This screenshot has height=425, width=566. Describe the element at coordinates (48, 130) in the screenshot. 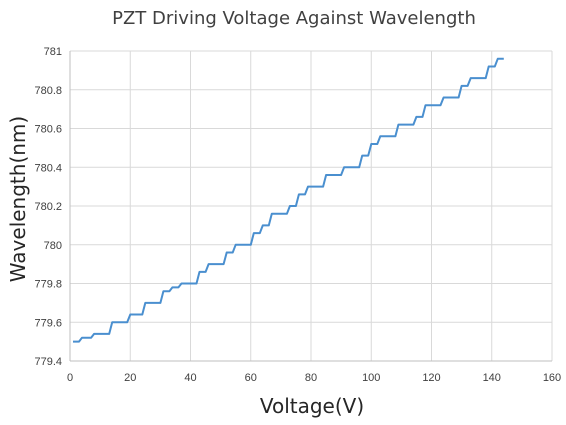

I see `y-tick-label: 780.6` at that location.